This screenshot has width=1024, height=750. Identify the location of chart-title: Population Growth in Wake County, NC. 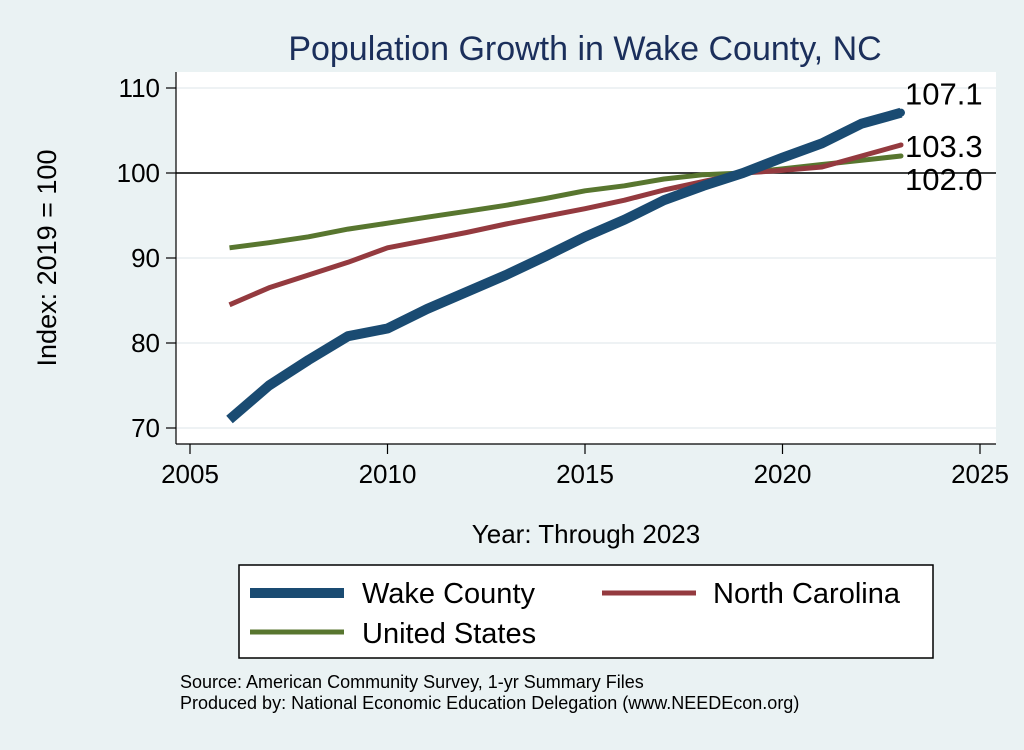
(584, 49).